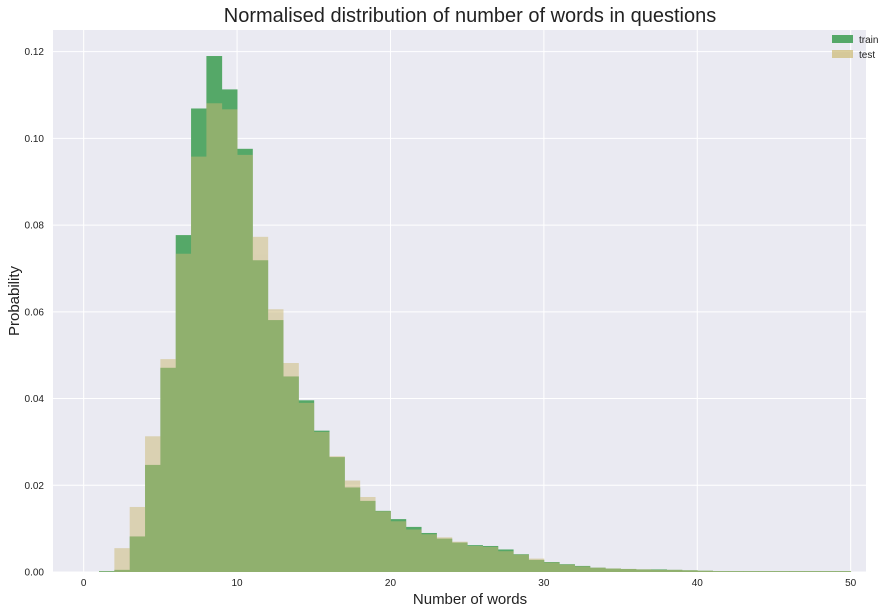 The height and width of the screenshot is (613, 895). I want to click on y-axis-title: Probability, so click(14, 300).